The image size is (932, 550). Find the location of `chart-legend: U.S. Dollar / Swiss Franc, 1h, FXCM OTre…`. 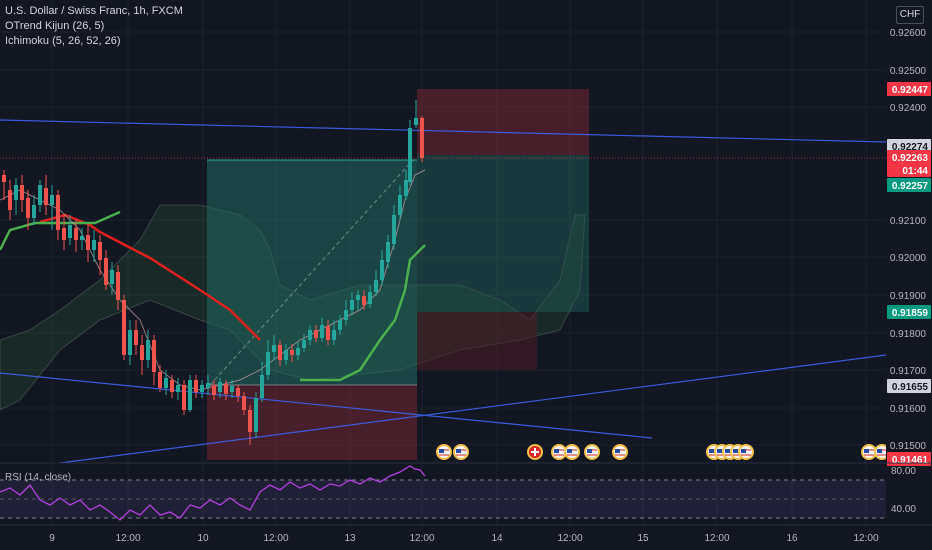

chart-legend: U.S. Dollar / Swiss Franc, 1h, FXCM OTre… is located at coordinates (94, 26).